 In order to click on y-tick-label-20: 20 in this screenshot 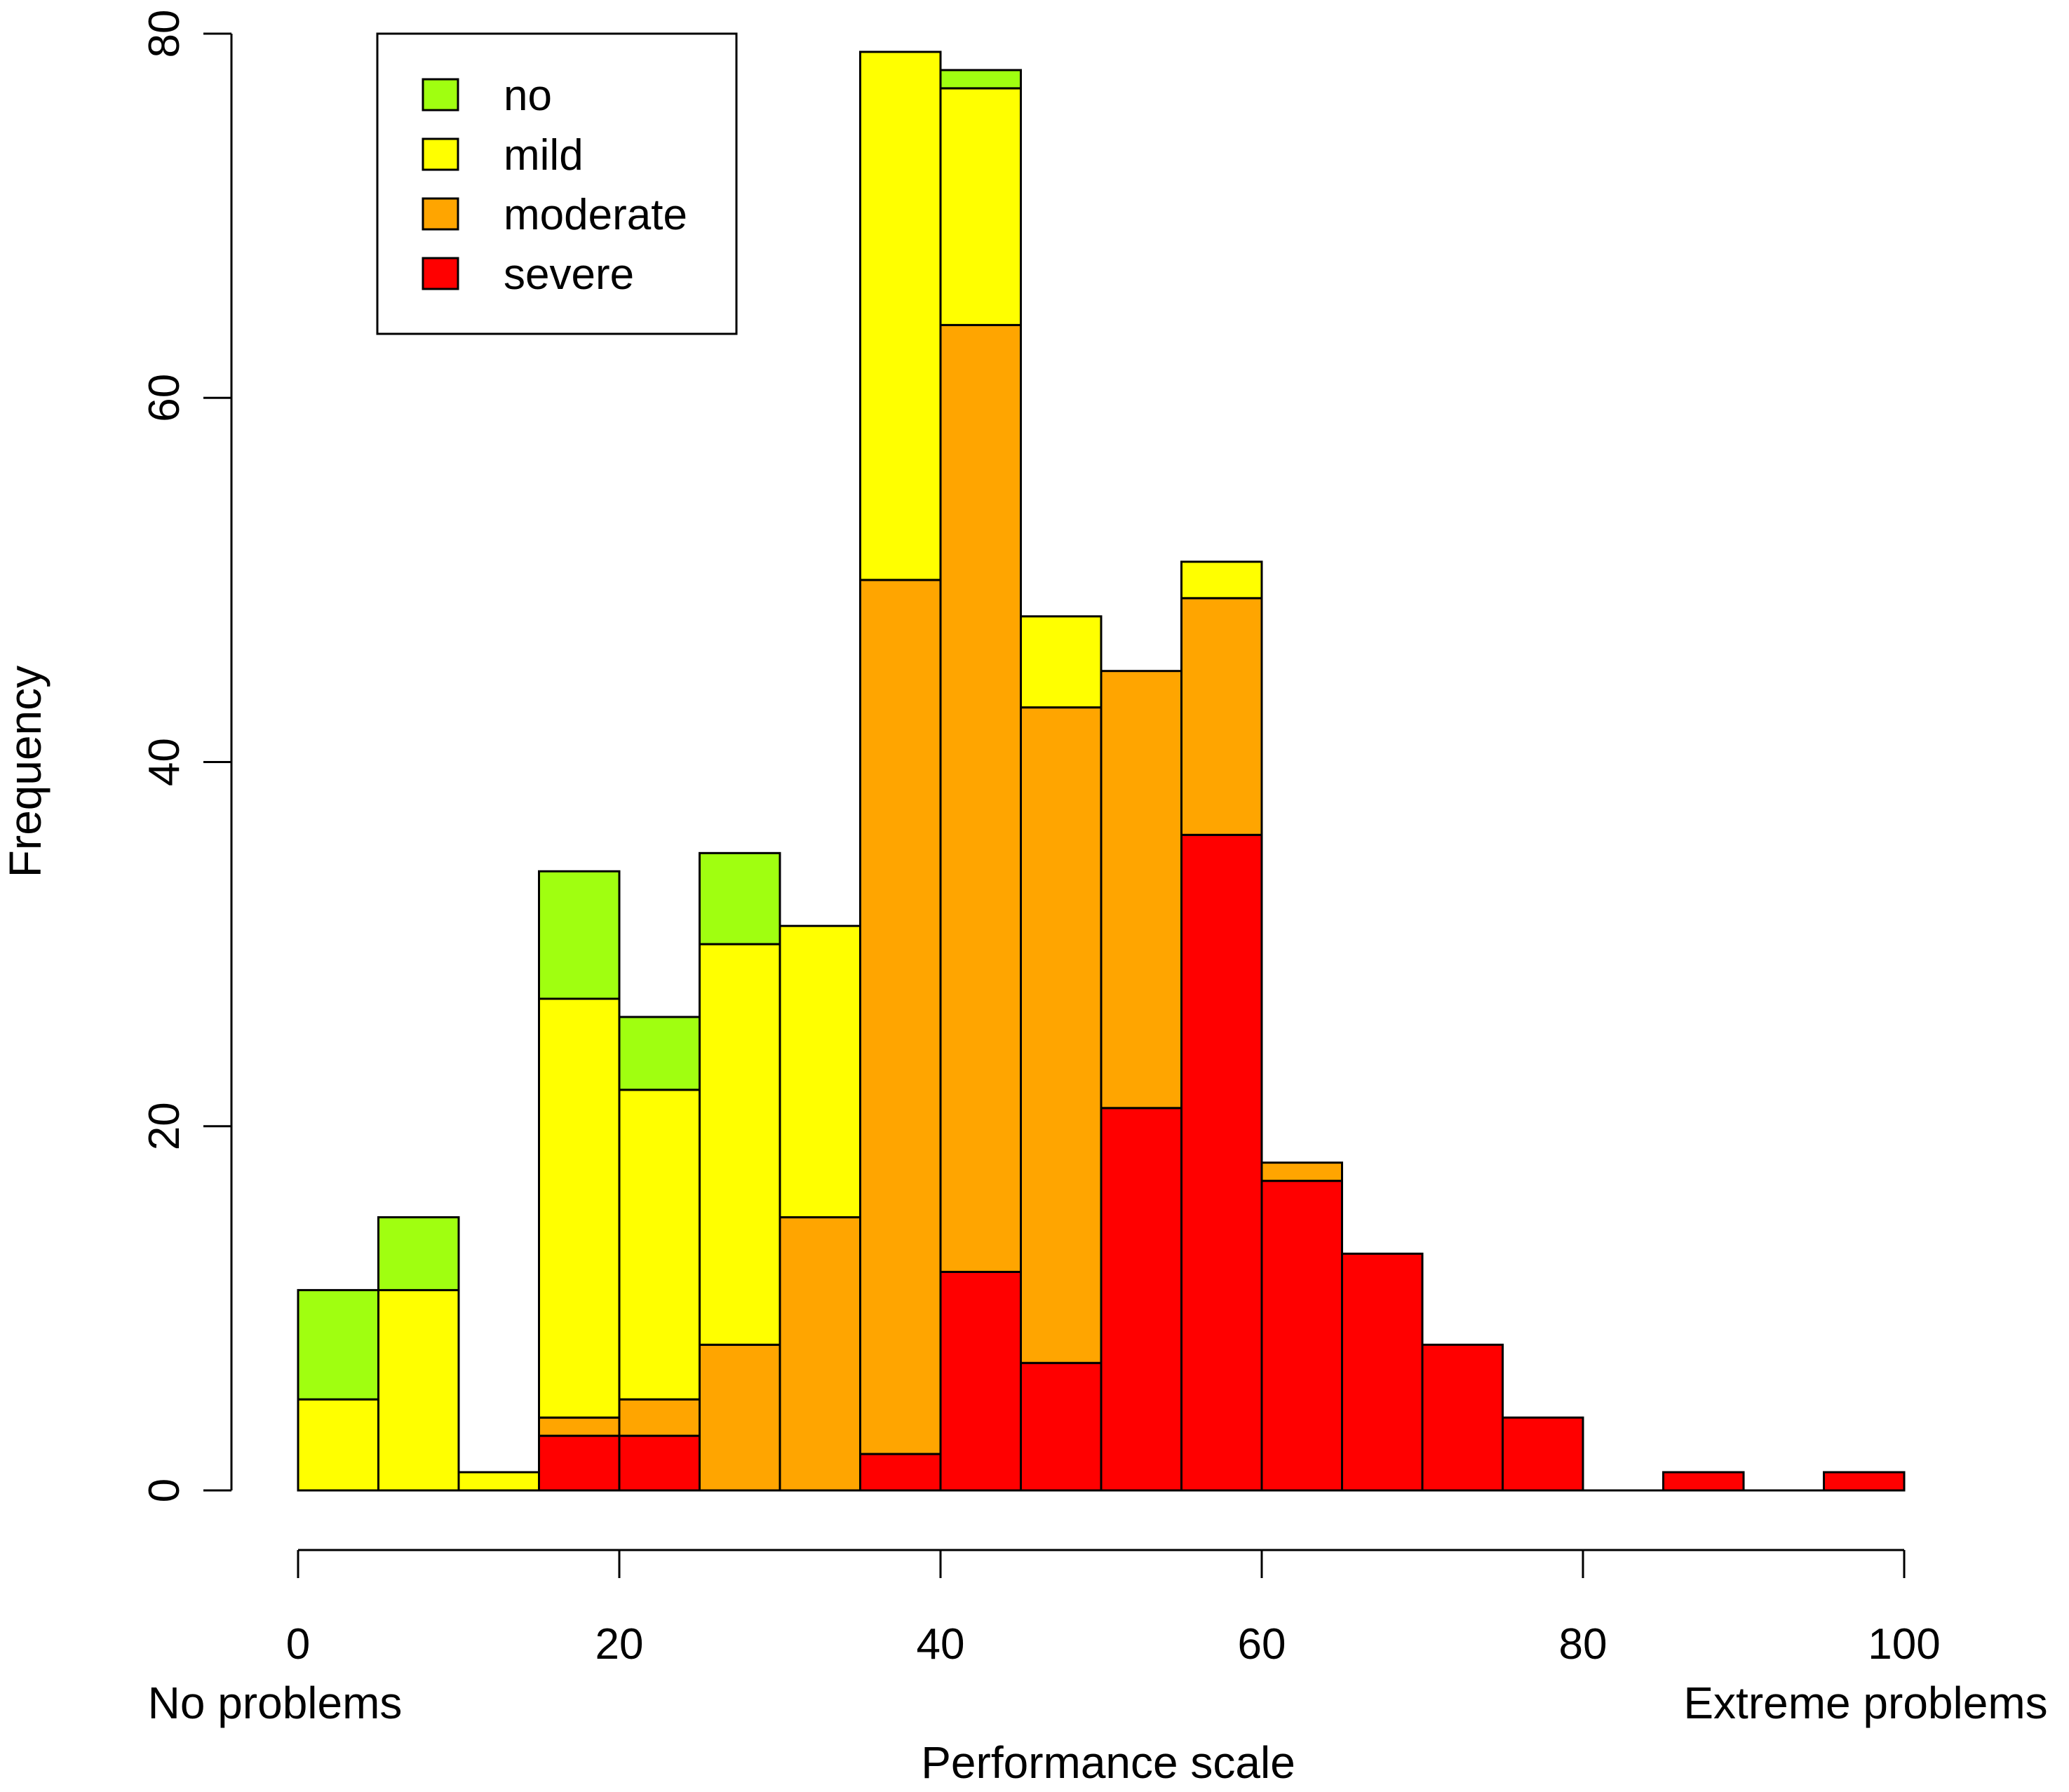, I will do `click(165, 1126)`.